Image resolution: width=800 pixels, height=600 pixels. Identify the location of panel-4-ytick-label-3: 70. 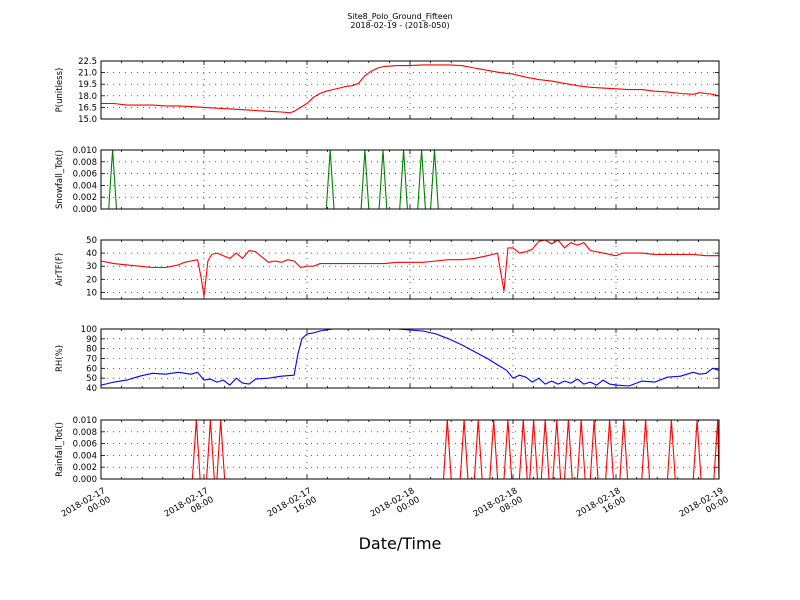
(91, 360).